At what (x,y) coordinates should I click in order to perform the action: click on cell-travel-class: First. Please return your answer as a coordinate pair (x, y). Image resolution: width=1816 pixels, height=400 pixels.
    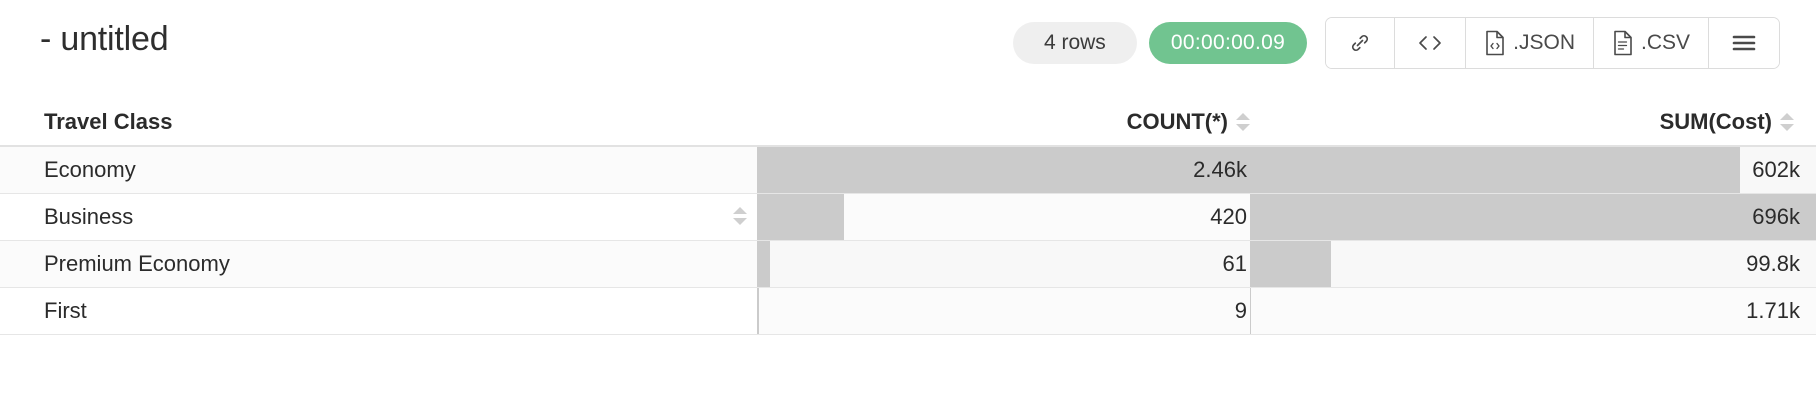
    Looking at the image, I should click on (65, 310).